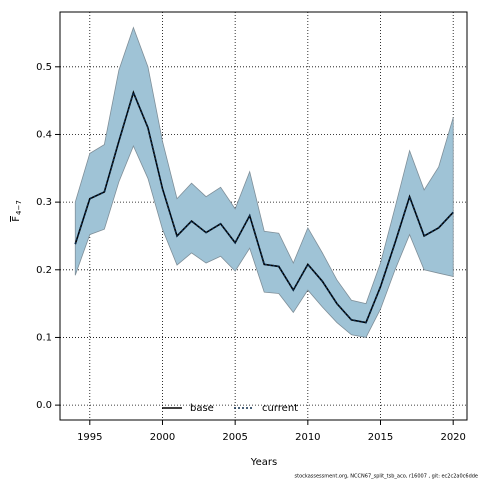 Image resolution: width=480 pixels, height=484 pixels. I want to click on y-tick-label: 0.3, so click(44, 202).